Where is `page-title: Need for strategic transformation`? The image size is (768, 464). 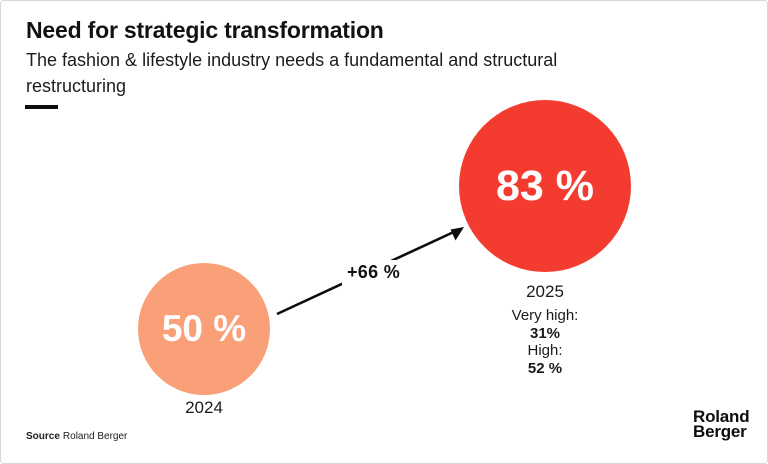 page-title: Need for strategic transformation is located at coordinates (205, 30).